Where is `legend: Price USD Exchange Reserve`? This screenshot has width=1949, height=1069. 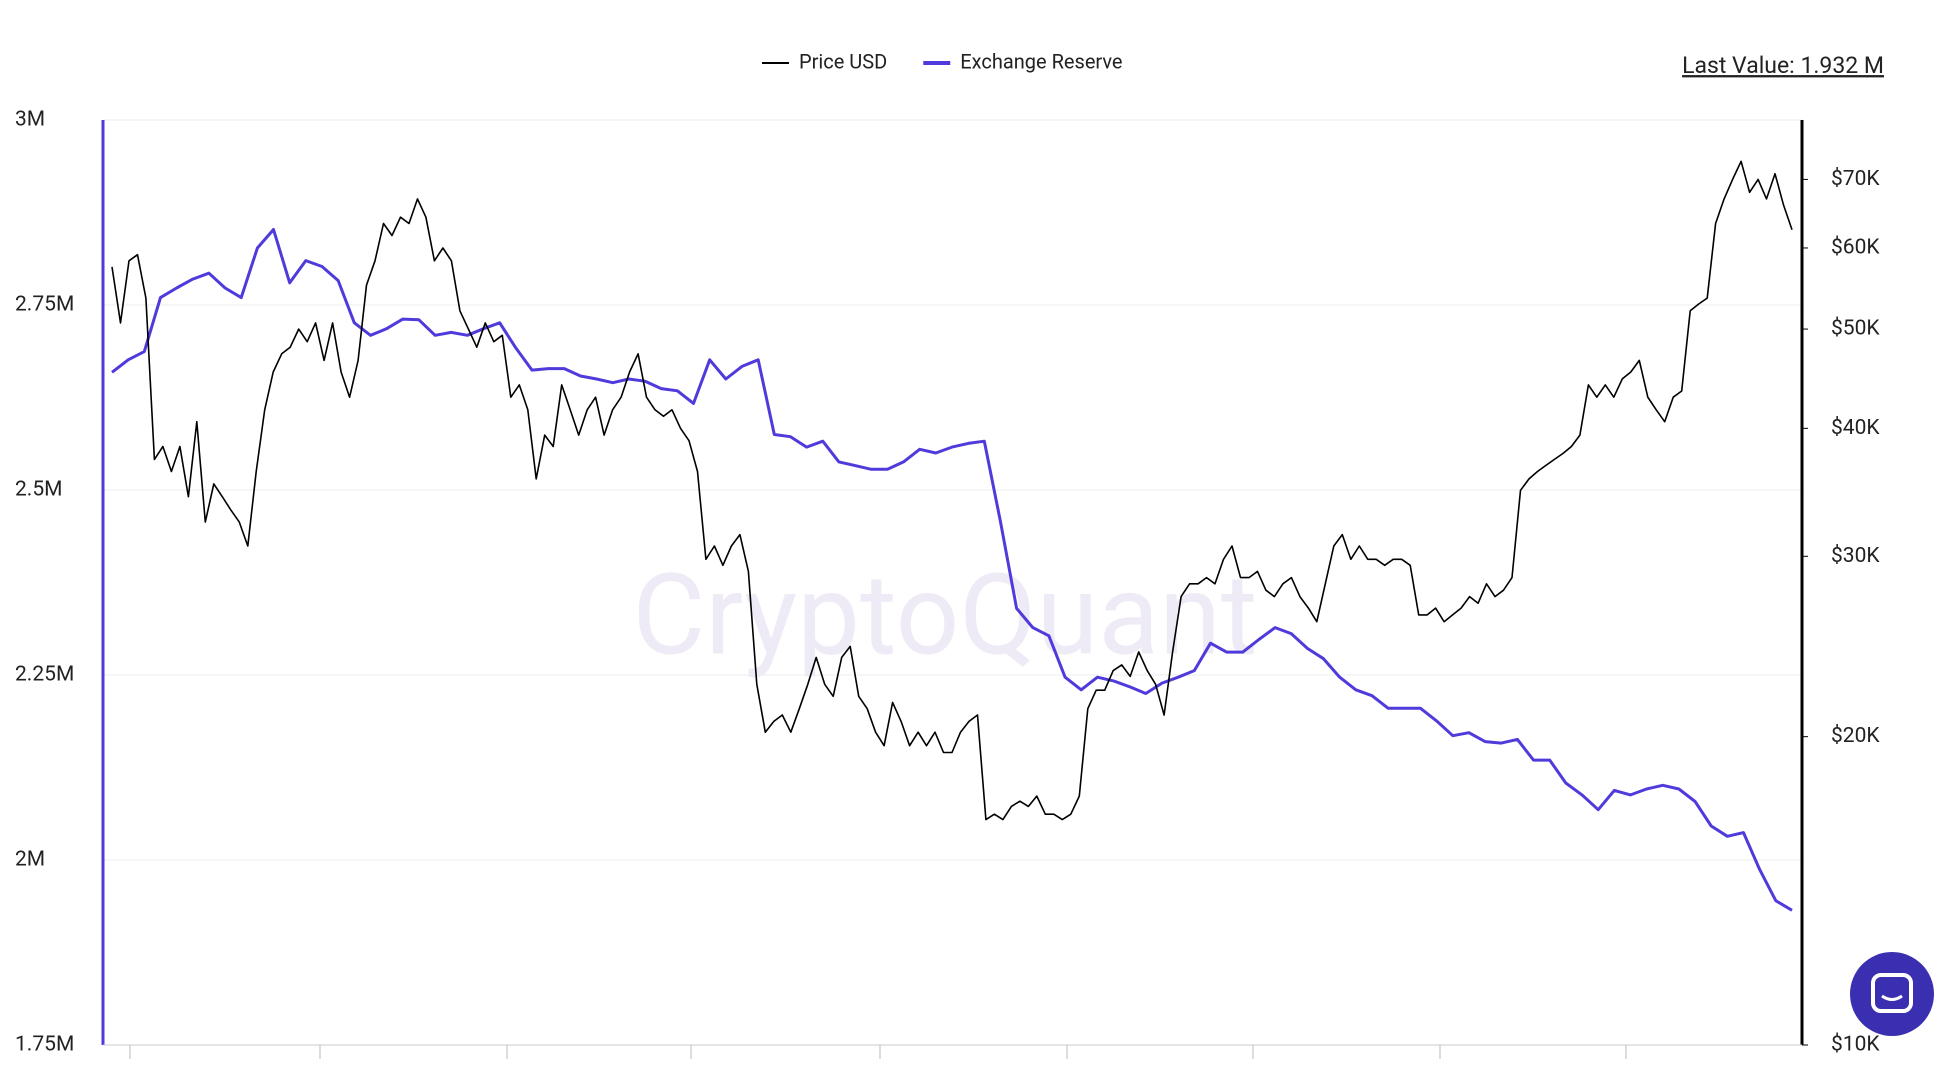 legend: Price USD Exchange Reserve is located at coordinates (942, 61).